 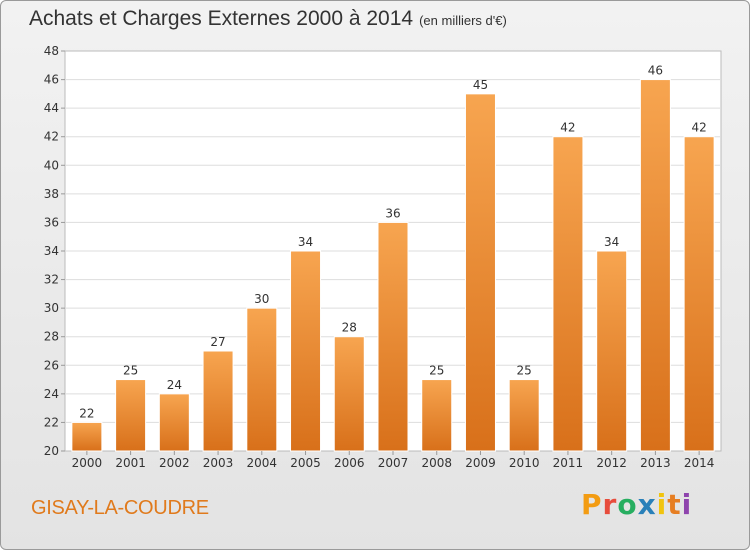 I want to click on y-tick-label: 34, so click(x=51, y=251).